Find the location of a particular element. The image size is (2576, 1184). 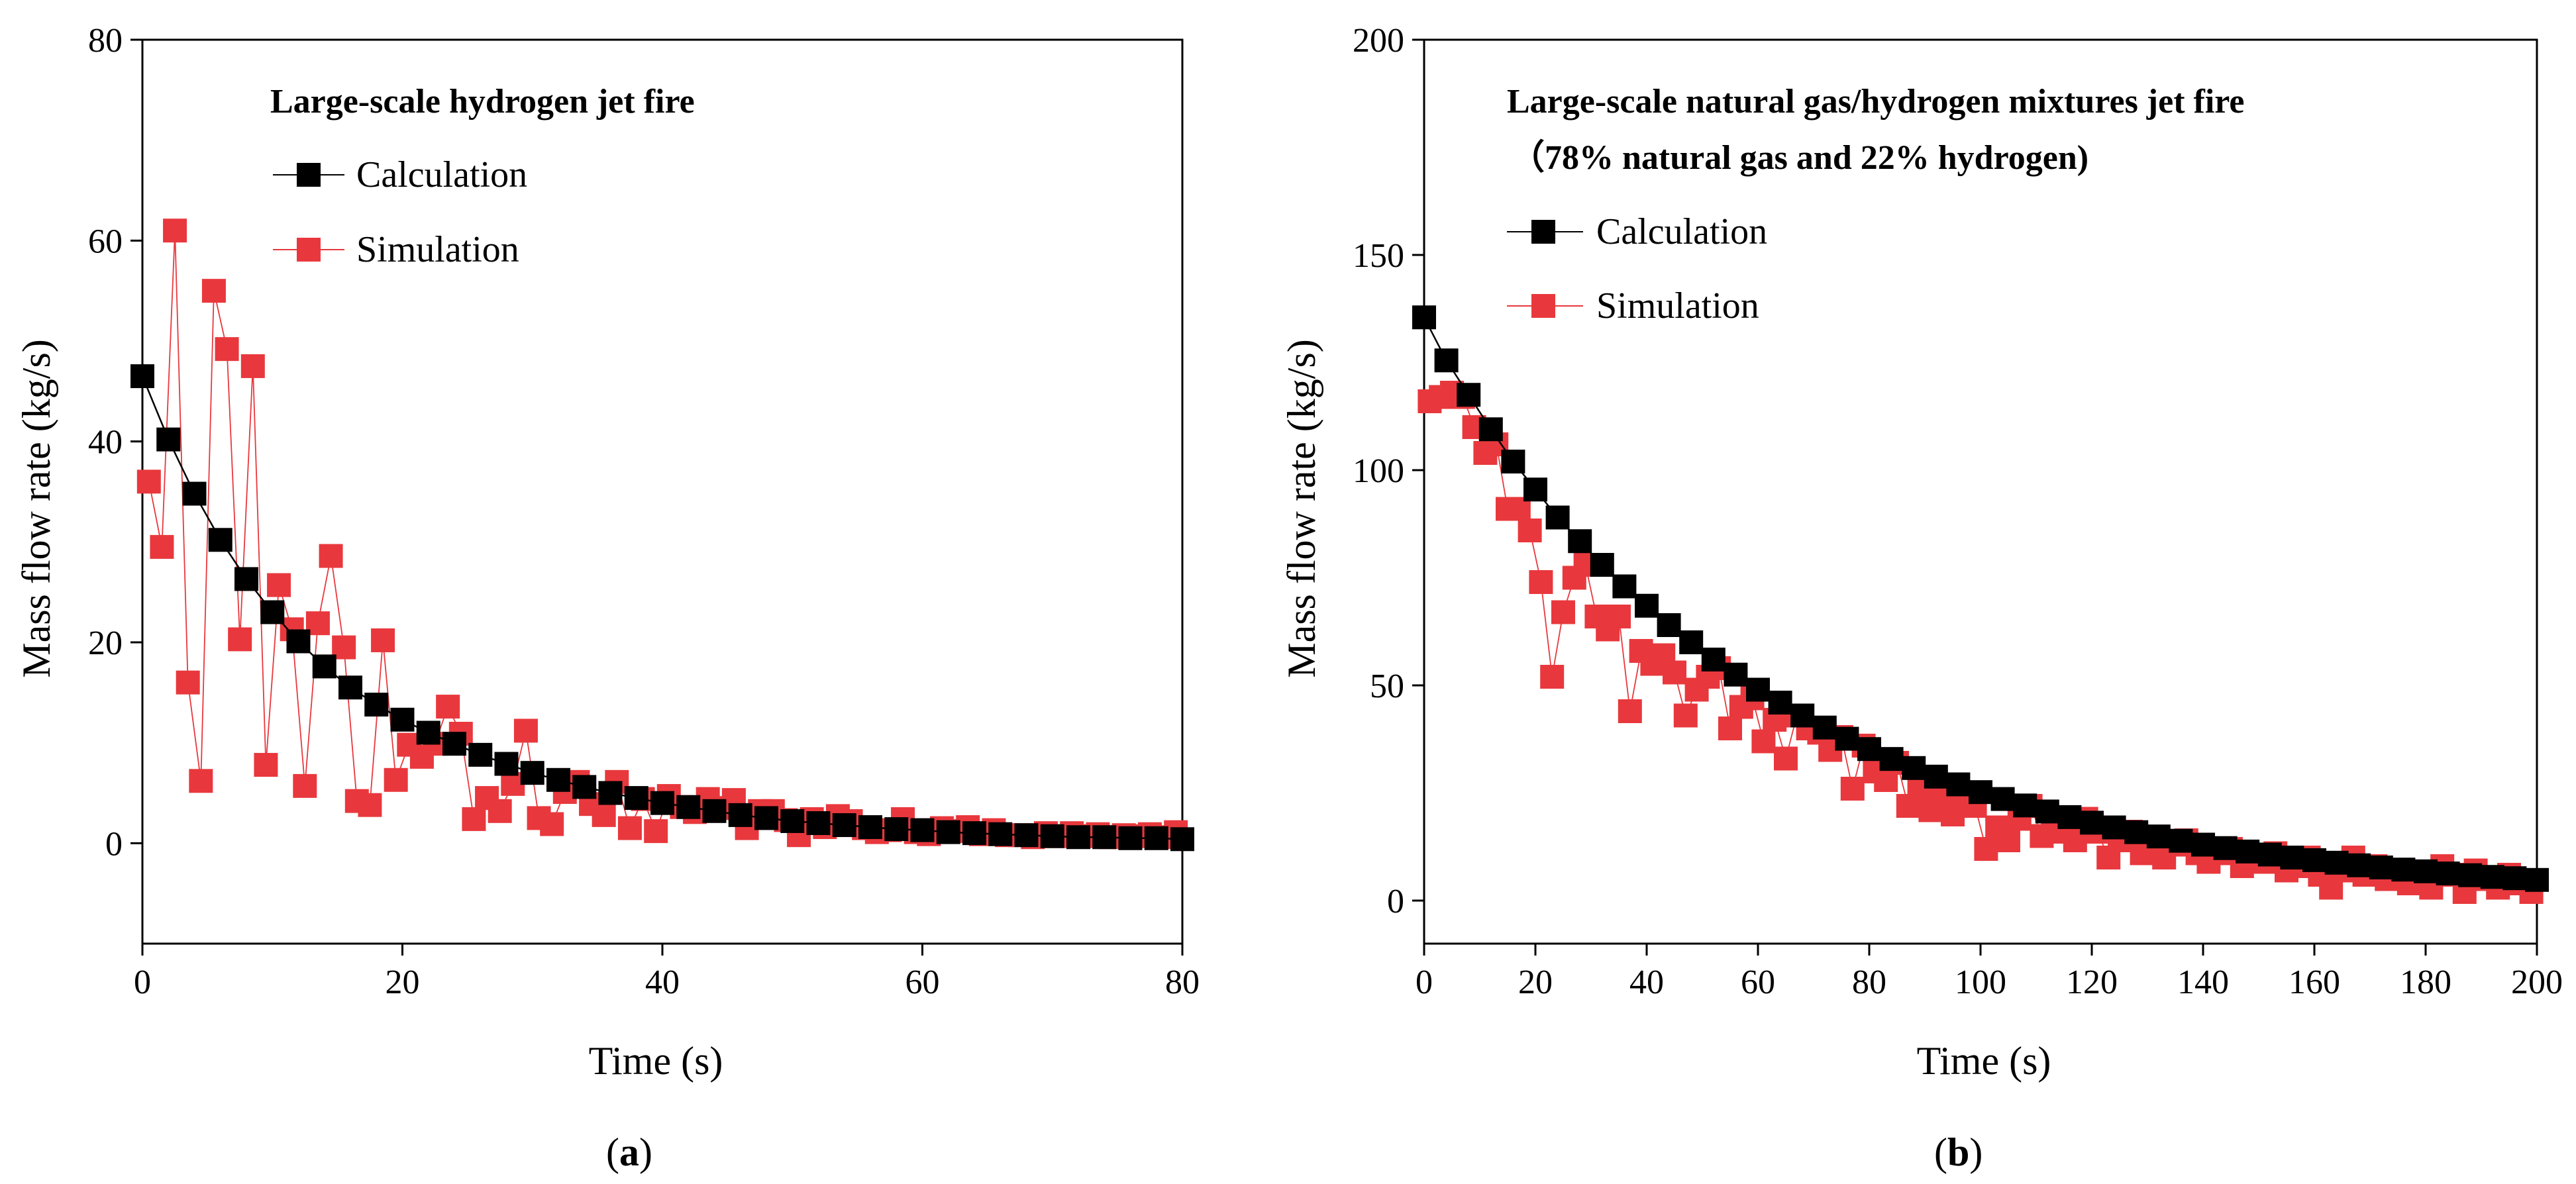

y-tick-label-a-2: 40 is located at coordinates (105, 443).